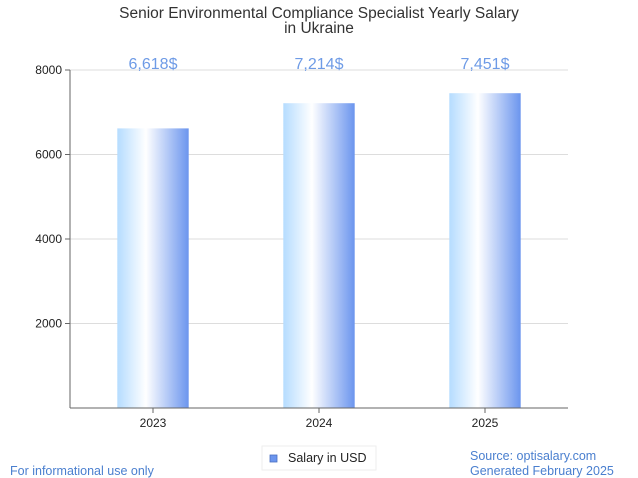 This screenshot has width=638, height=478. What do you see at coordinates (533, 456) in the screenshot?
I see `footer-source: Source: optisalary.com` at bounding box center [533, 456].